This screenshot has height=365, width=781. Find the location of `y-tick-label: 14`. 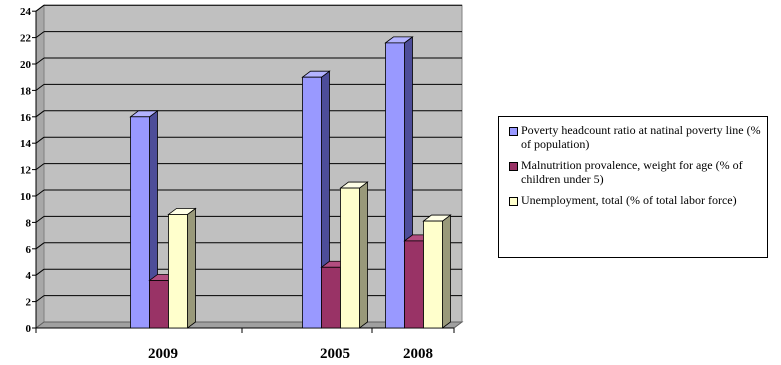

y-tick-label: 14 is located at coordinates (26, 144).